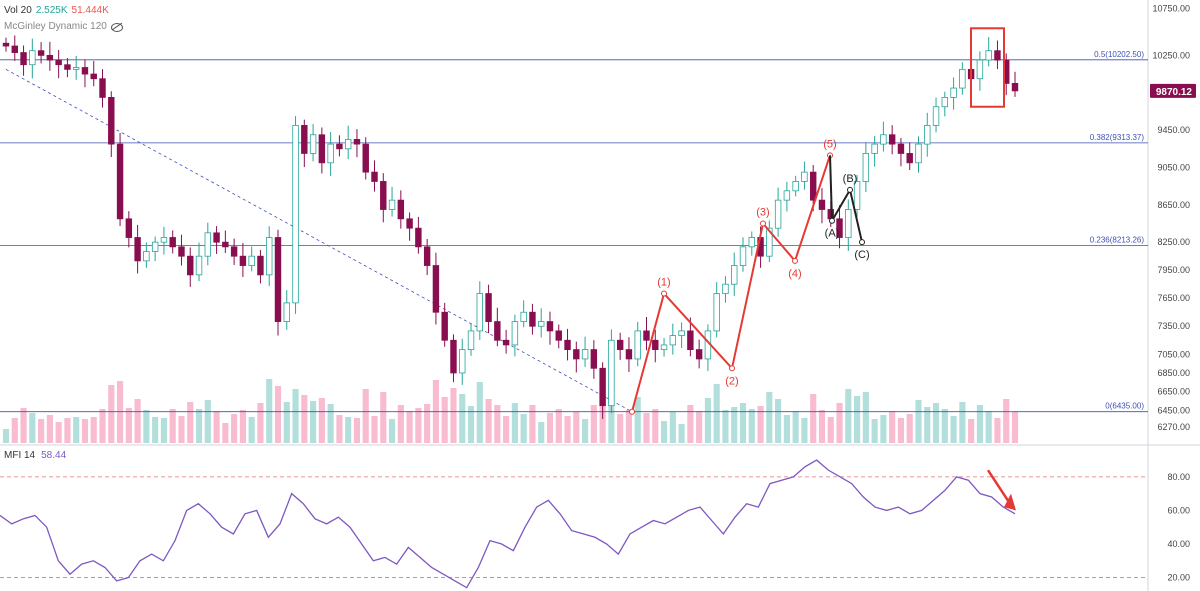  Describe the element at coordinates (1173, 167) in the screenshot. I see `price-tick-label: 9050.00` at that location.